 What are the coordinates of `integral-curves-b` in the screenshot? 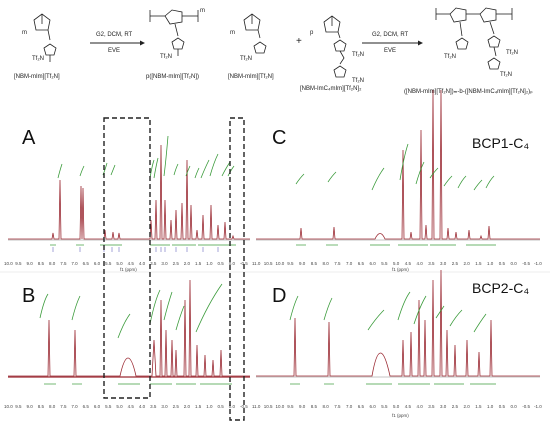 It's located at (131, 311).